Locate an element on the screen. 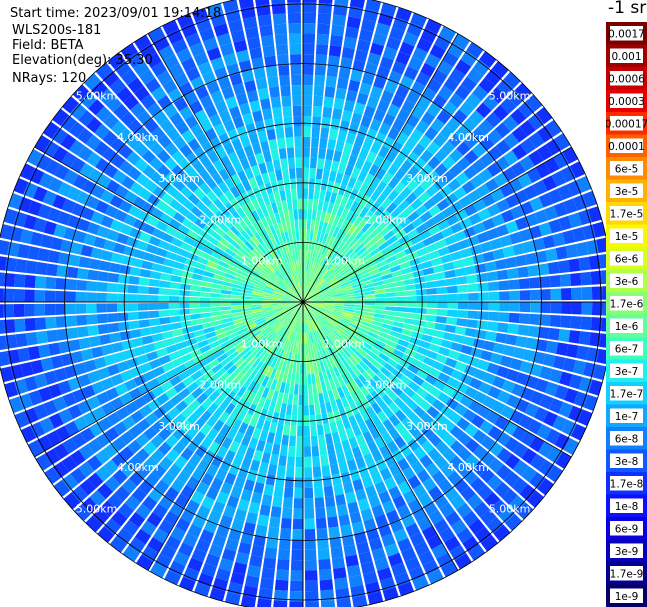 This screenshot has width=647, height=607. colorbar-tick-label: 3e-9 is located at coordinates (627, 552).